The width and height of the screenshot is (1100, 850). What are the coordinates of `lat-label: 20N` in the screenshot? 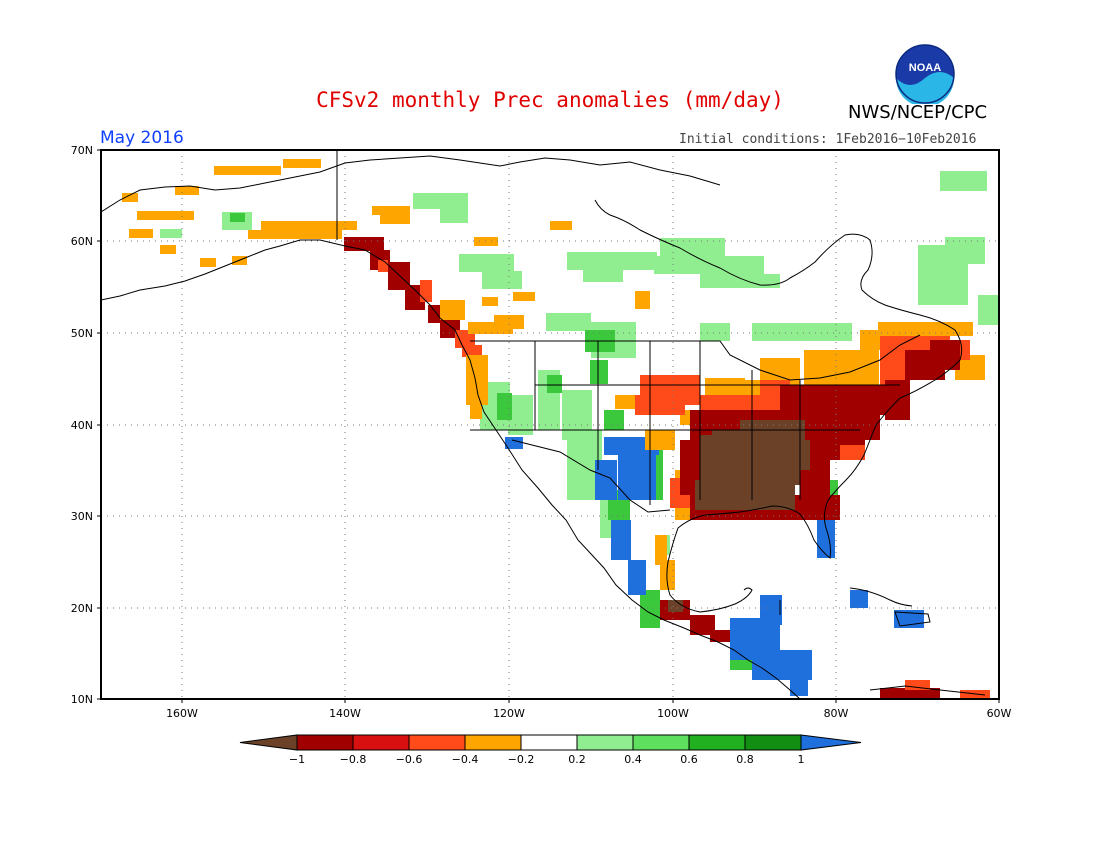 It's located at (82, 608).